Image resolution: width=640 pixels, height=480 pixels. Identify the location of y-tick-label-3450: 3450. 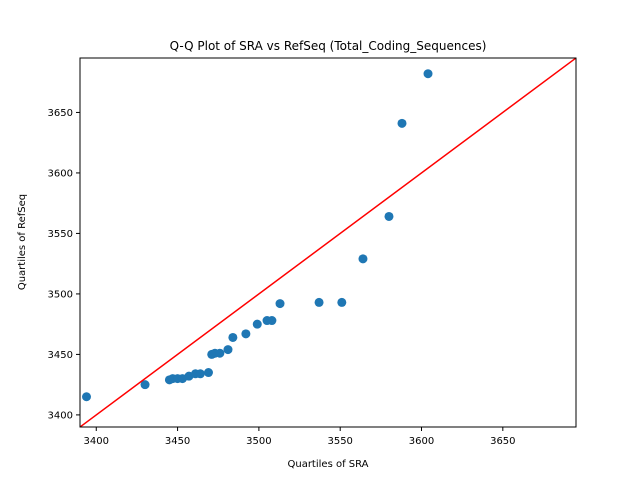
(60, 355).